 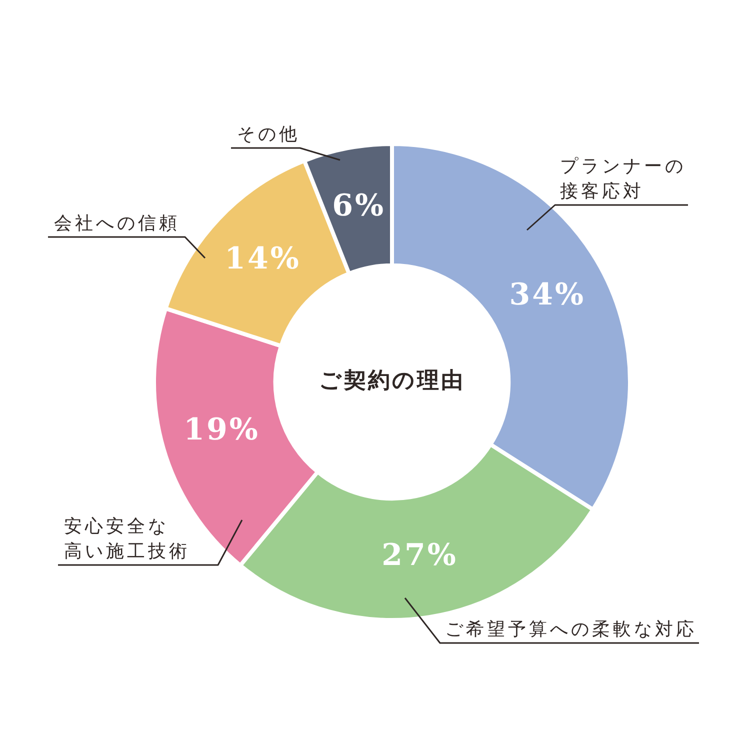 What do you see at coordinates (117, 223) in the screenshot?
I see `slice-label: 会社への信頼` at bounding box center [117, 223].